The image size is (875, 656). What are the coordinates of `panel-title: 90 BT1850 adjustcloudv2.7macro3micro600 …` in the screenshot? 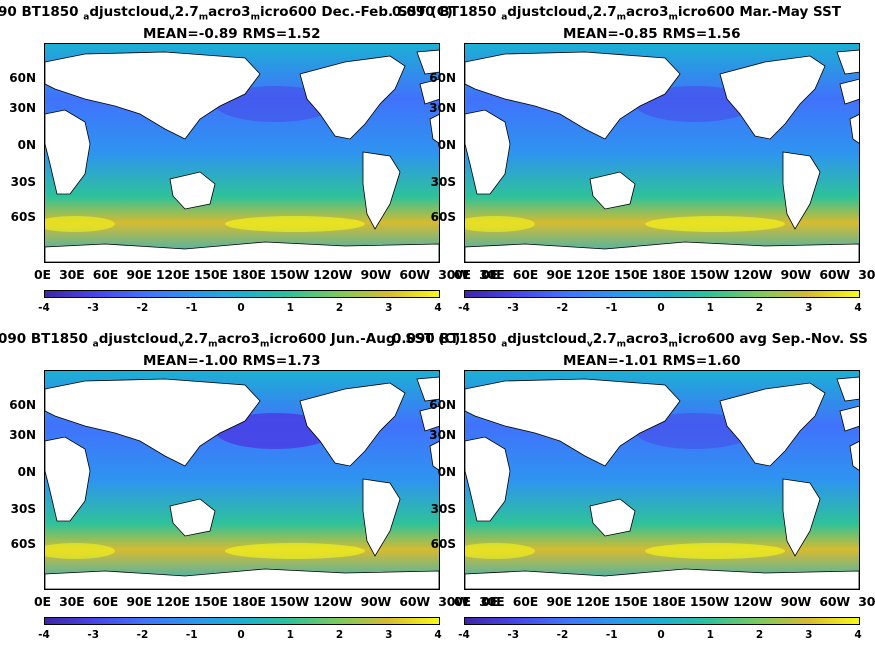 It's located at (226, 13).